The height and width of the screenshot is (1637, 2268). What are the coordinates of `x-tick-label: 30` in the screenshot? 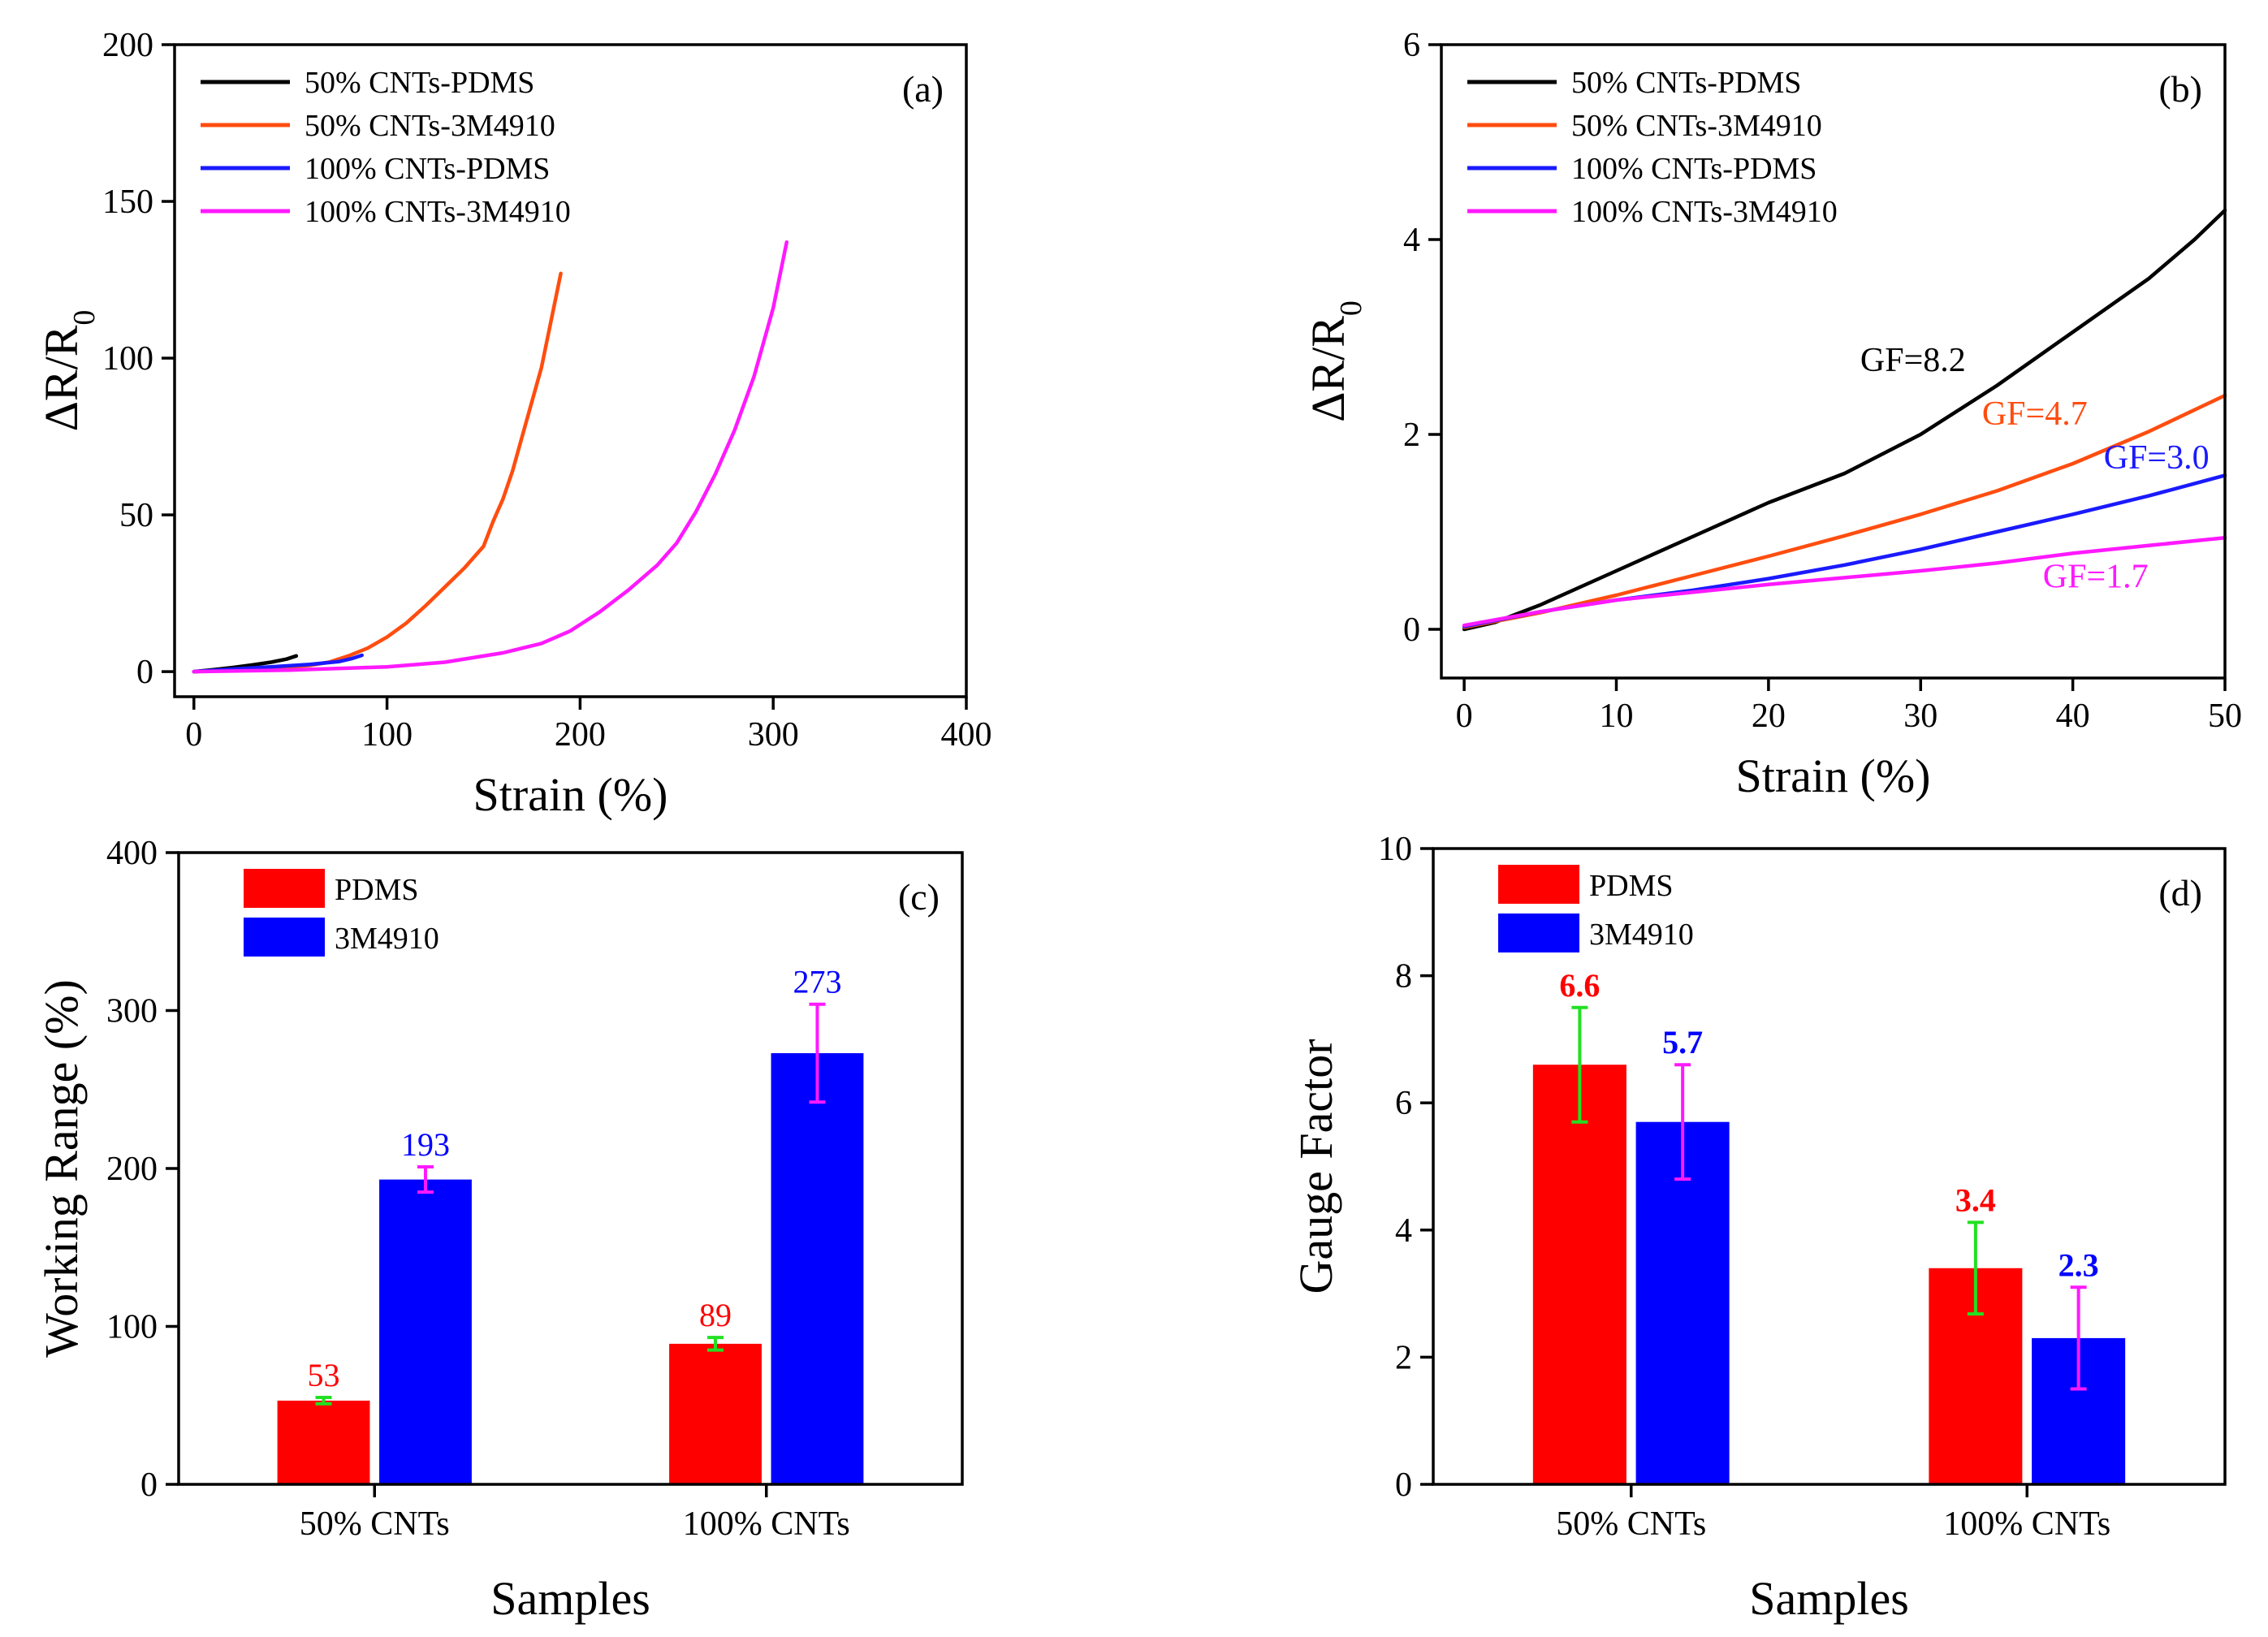 It's located at (1920, 716).